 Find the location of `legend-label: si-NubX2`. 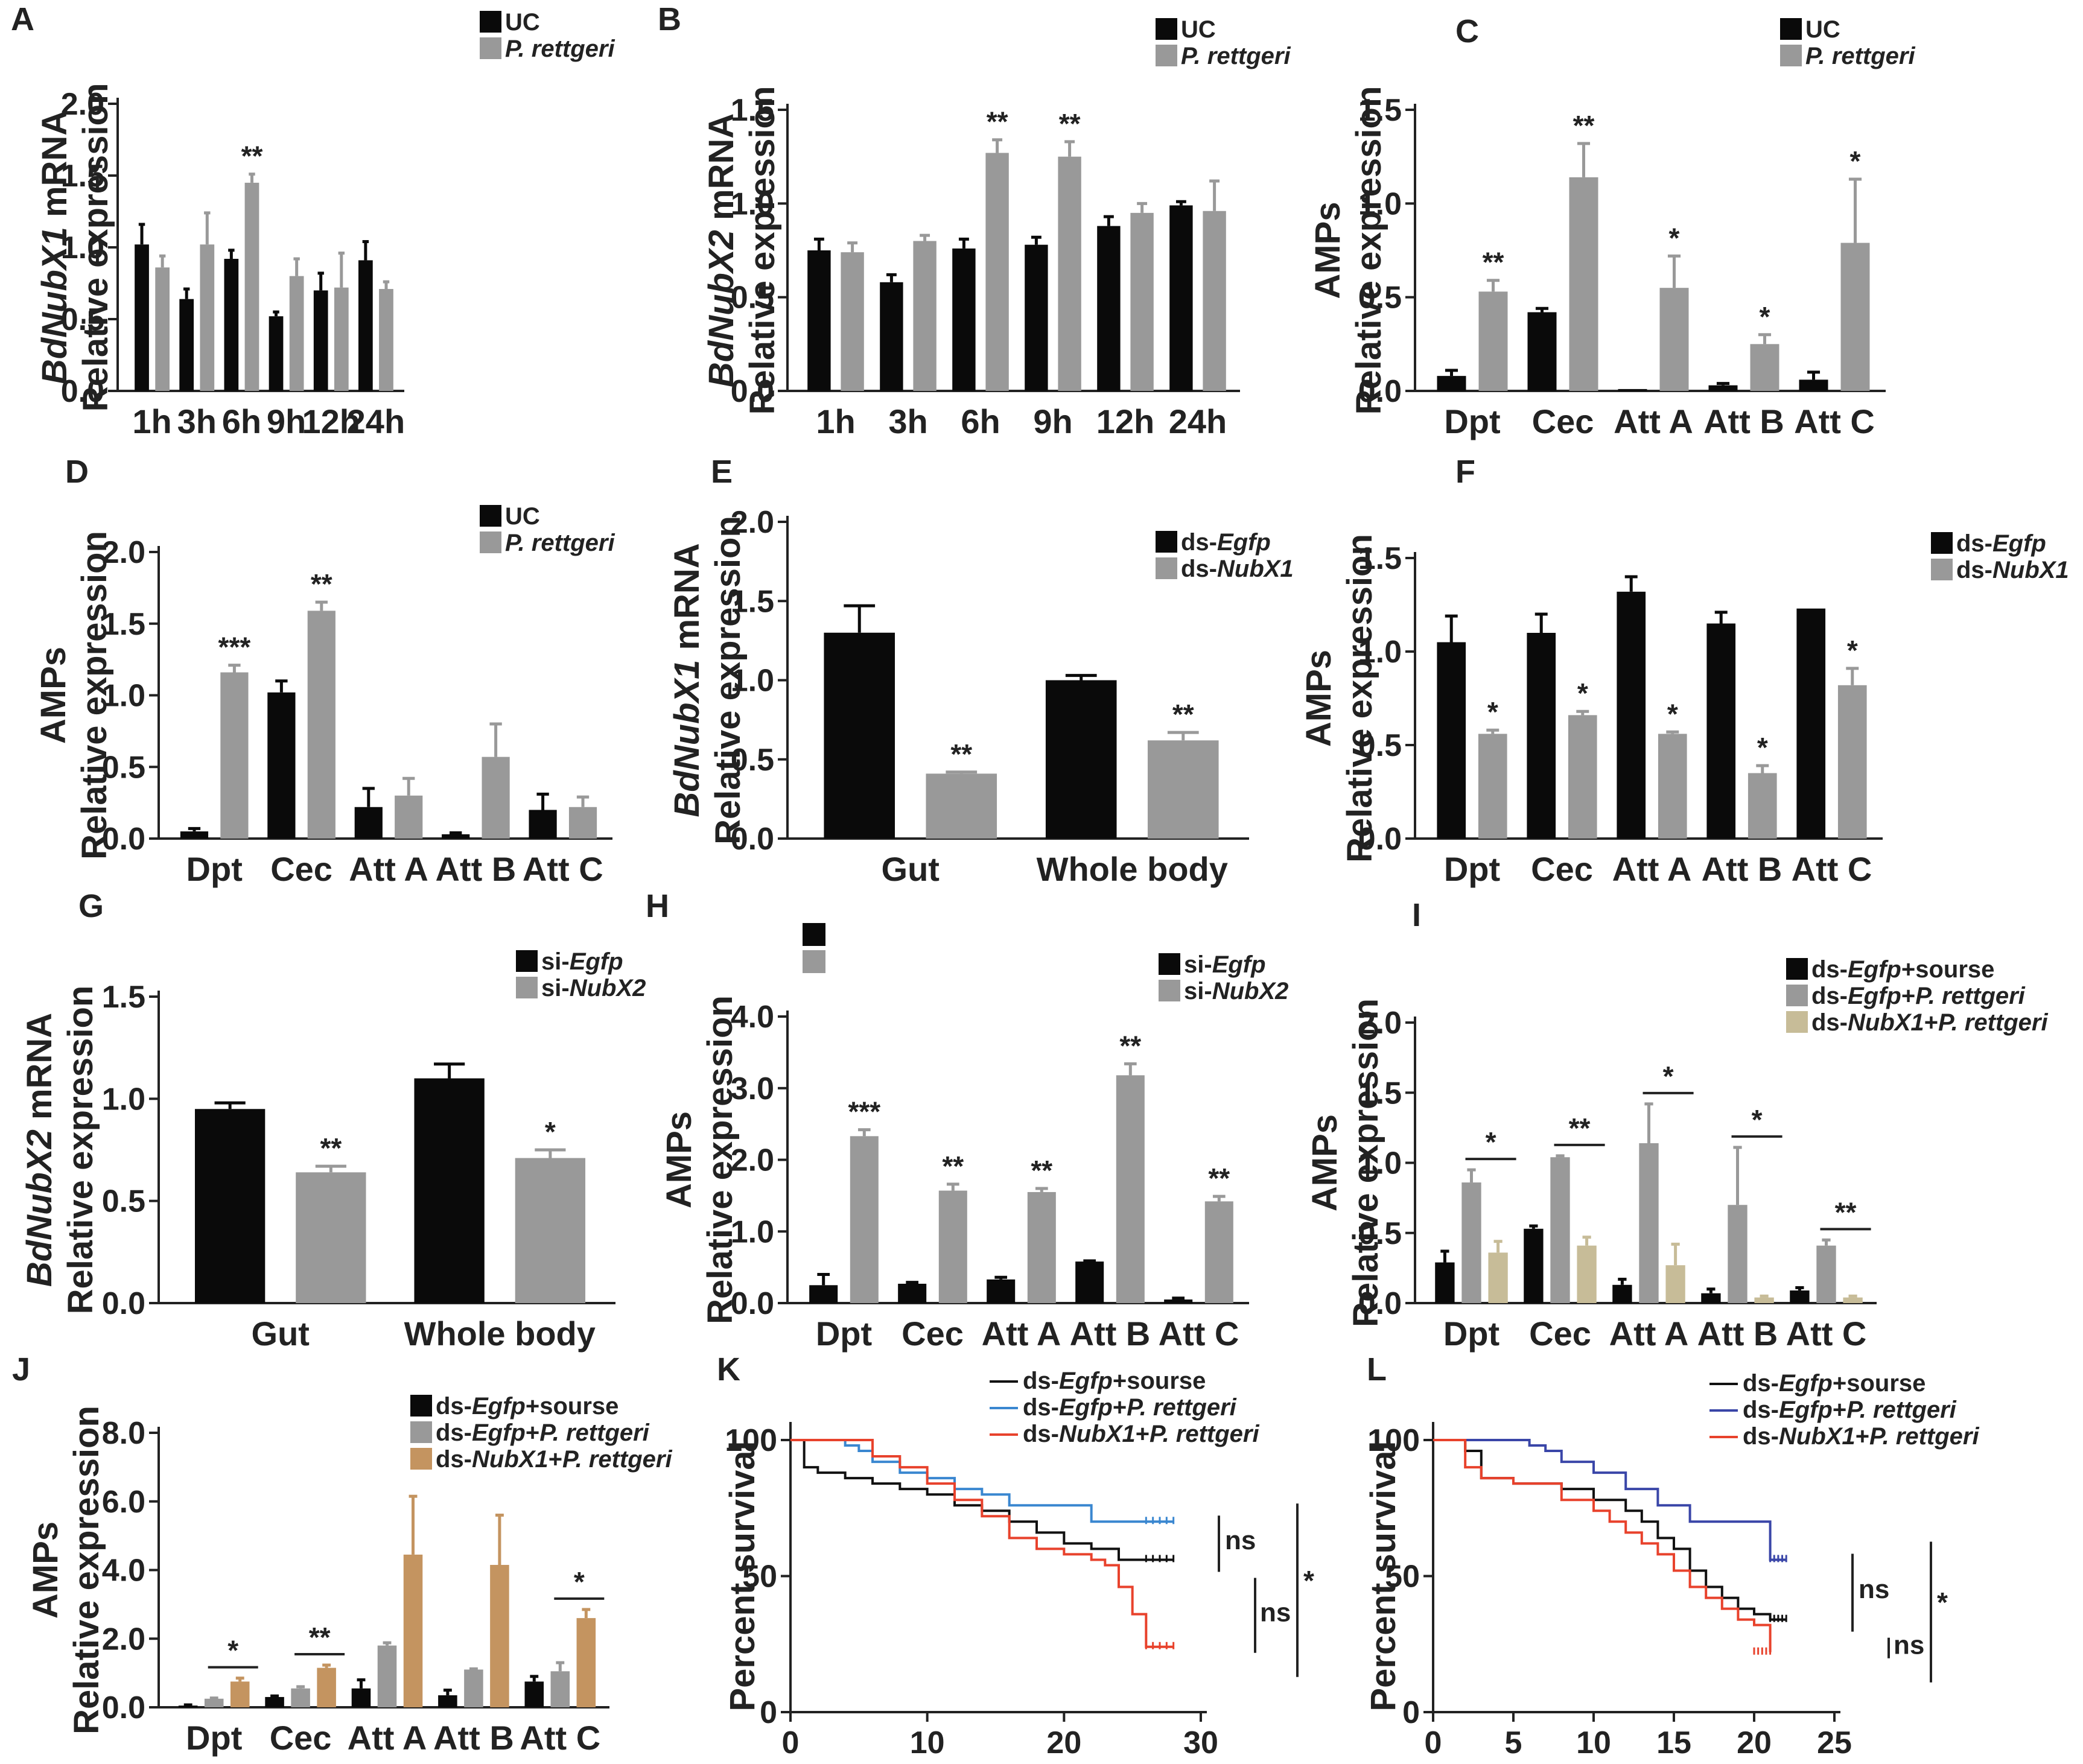

legend-label: si-NubX2 is located at coordinates (1236, 991).